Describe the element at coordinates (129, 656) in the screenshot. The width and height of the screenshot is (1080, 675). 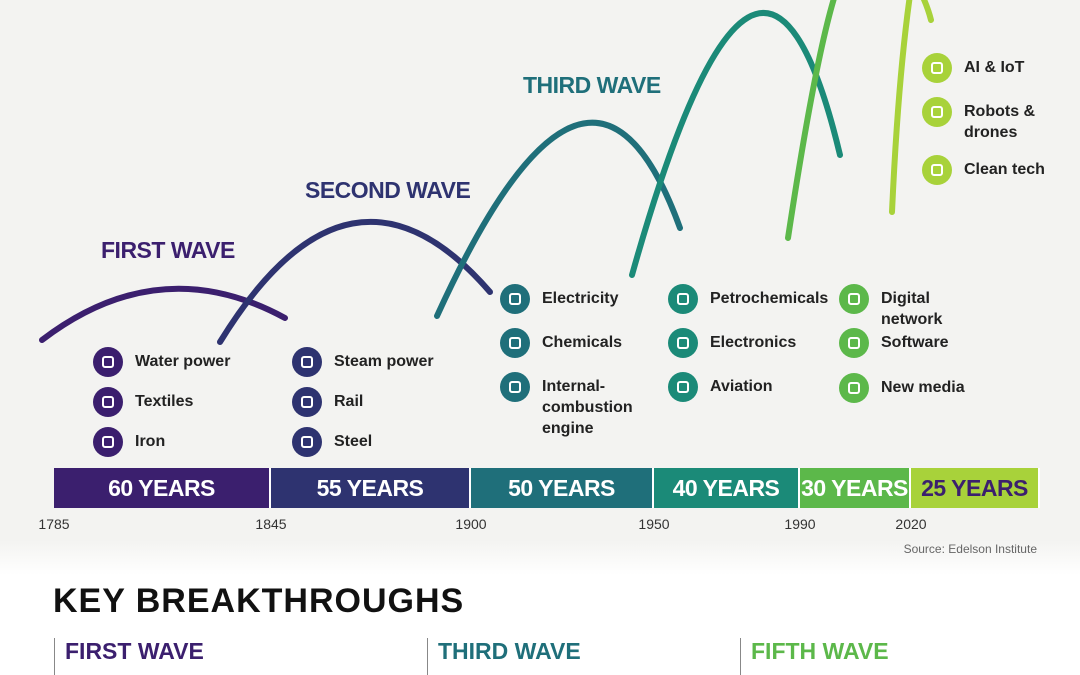
I see `key-column-title: FIRST WAVE` at that location.